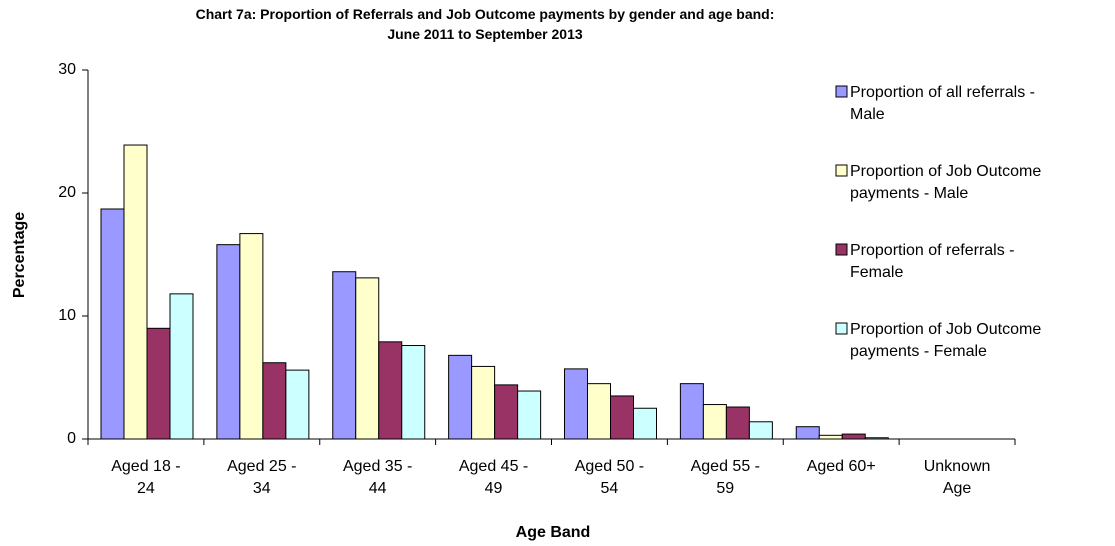  Describe the element at coordinates (19, 255) in the screenshot. I see `y-axis-title: Percentage` at that location.